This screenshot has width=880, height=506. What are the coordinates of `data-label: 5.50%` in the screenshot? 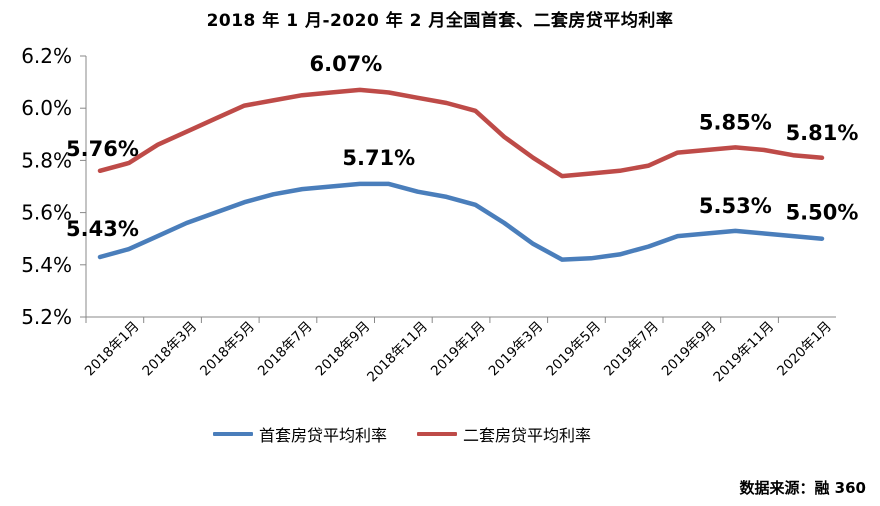 It's located at (822, 213).